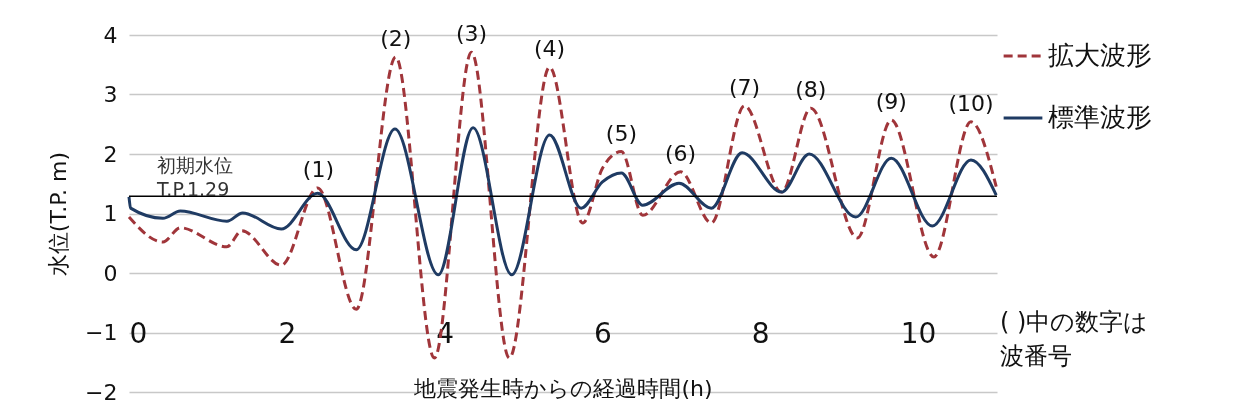  What do you see at coordinates (59, 214) in the screenshot?
I see `y-axis-title: 水位(T.P. m)` at bounding box center [59, 214].